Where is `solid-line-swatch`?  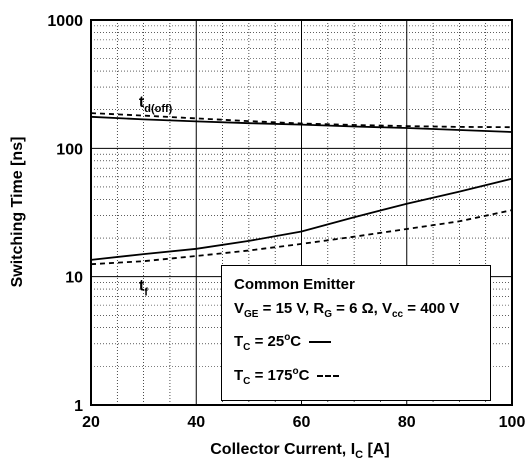 solid-line-swatch is located at coordinates (320, 342).